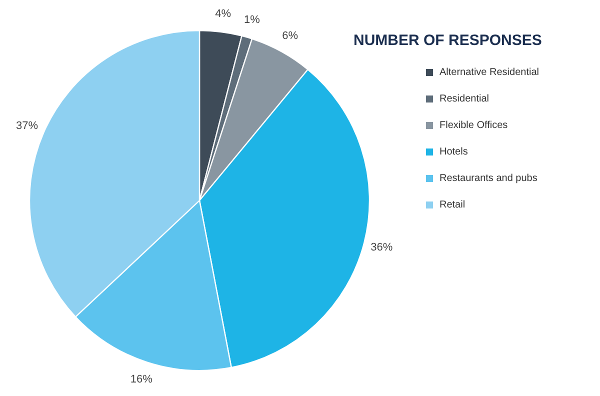 Image resolution: width=600 pixels, height=396 pixels. Describe the element at coordinates (489, 178) in the screenshot. I see `legend-label: Restaurants and pubs` at that location.